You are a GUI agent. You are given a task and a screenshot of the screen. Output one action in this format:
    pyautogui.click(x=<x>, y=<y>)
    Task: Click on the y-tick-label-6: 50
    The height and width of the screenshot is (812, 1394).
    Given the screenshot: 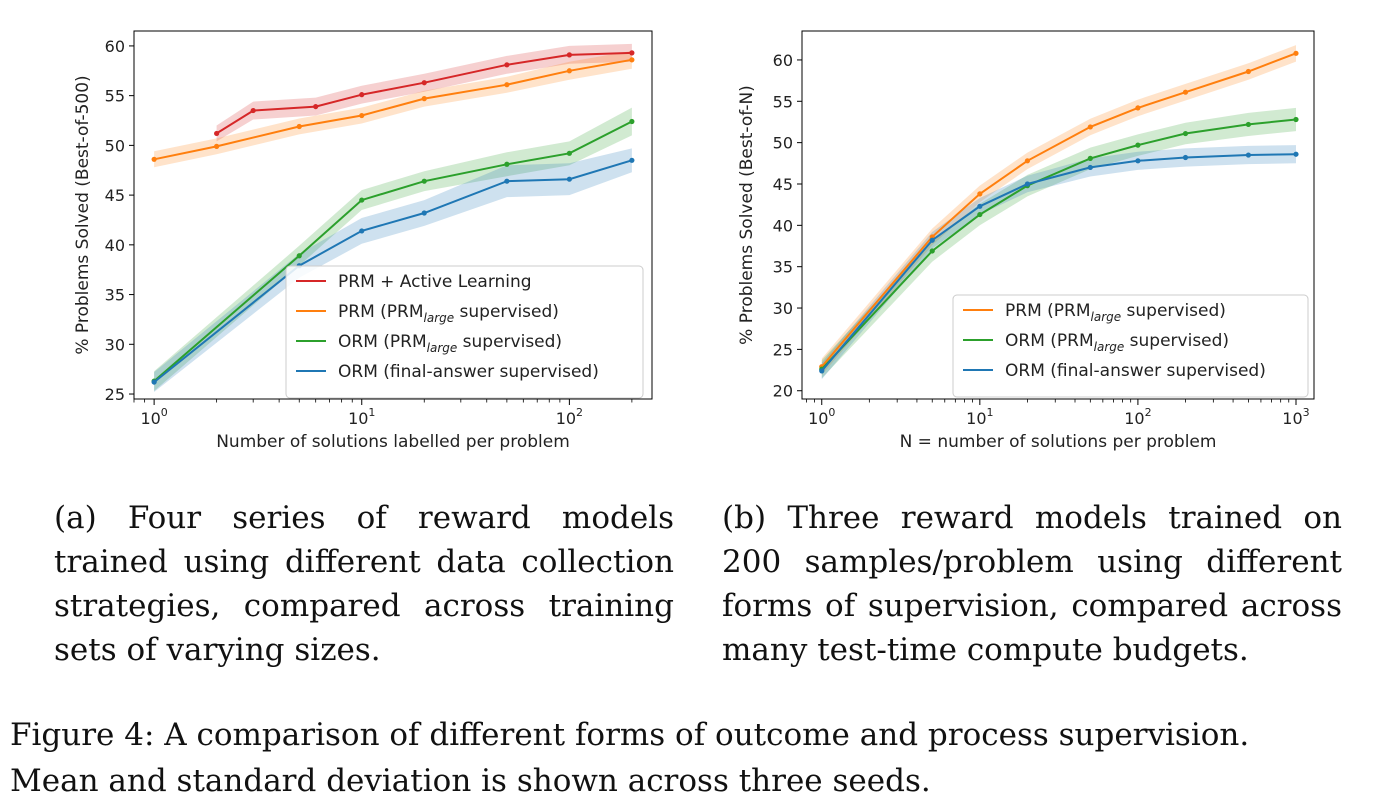 What is the action you would take?
    pyautogui.click(x=783, y=143)
    